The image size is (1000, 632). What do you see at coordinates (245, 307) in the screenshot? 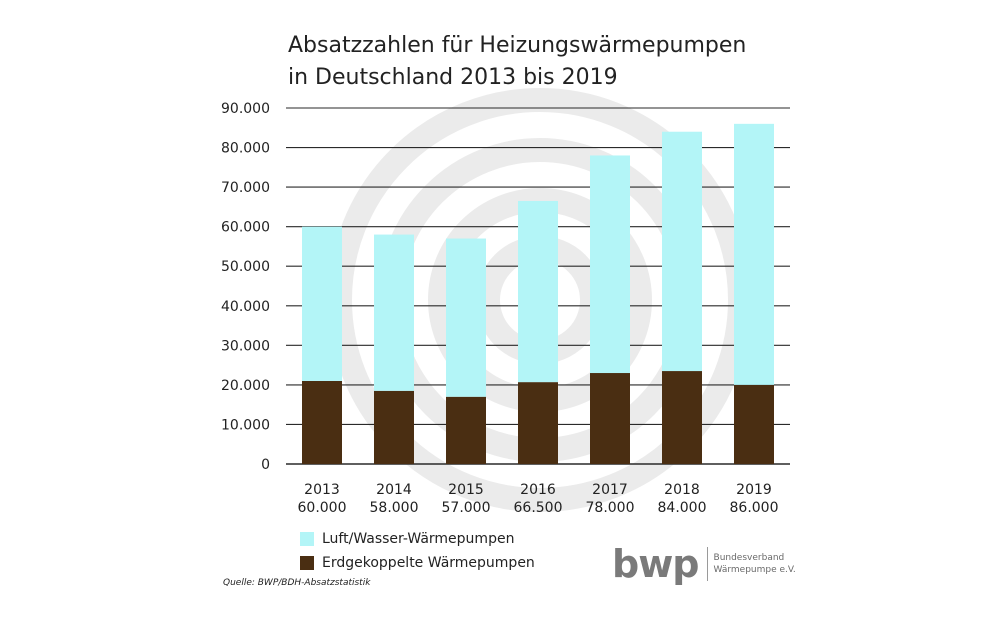
I see `y-tick-label: 40.000` at bounding box center [245, 307].